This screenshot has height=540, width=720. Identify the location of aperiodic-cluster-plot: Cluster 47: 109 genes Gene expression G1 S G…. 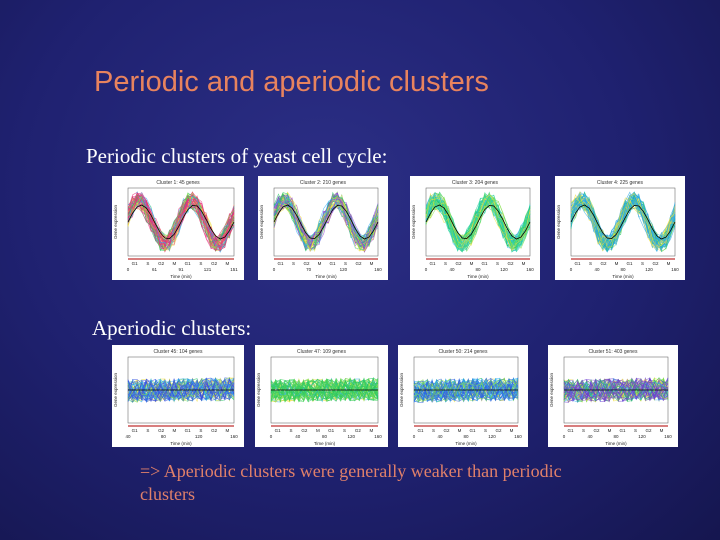
(321, 396).